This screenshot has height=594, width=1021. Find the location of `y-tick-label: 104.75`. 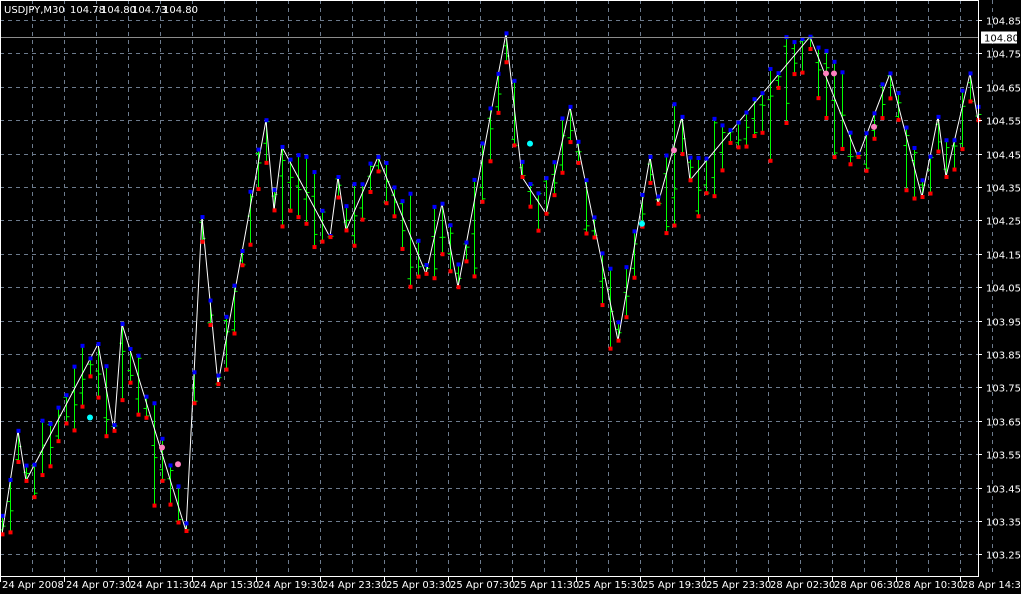

y-tick-label: 104.75 is located at coordinates (1003, 55).